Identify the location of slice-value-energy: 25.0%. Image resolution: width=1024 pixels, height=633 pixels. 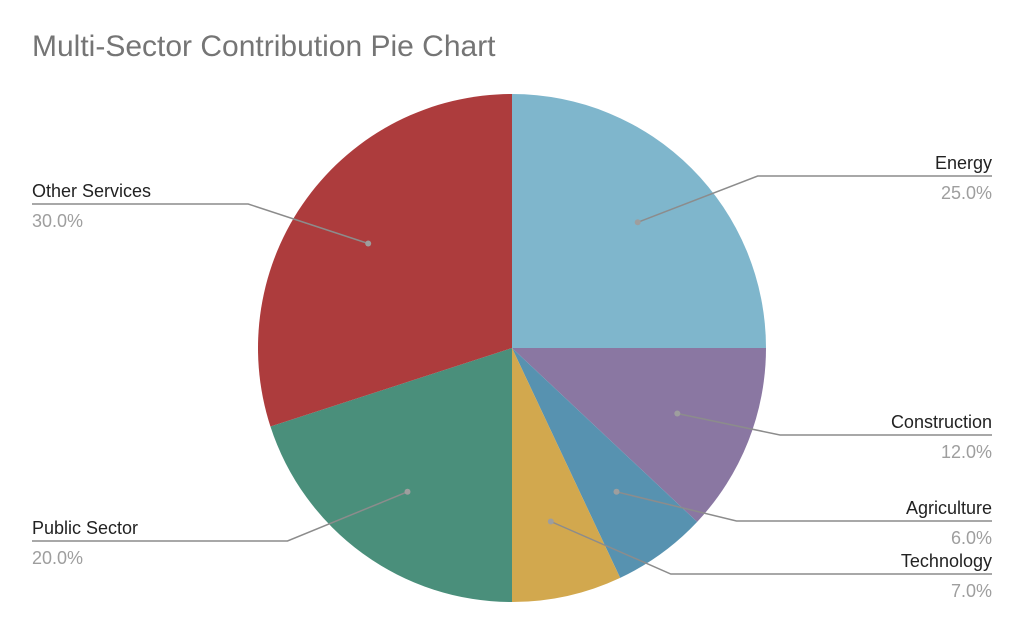
(966, 193).